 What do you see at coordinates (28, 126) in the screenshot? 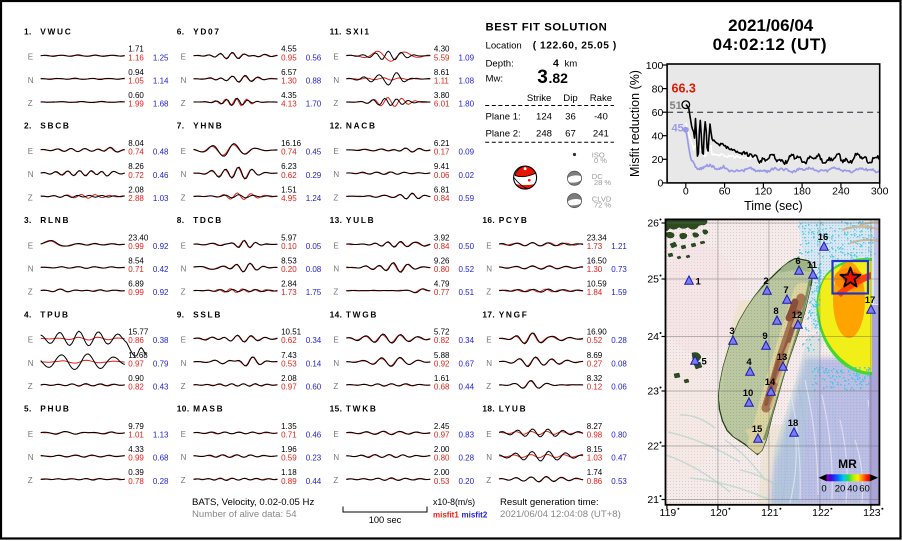
I see `svg-text: 2.` at bounding box center [28, 126].